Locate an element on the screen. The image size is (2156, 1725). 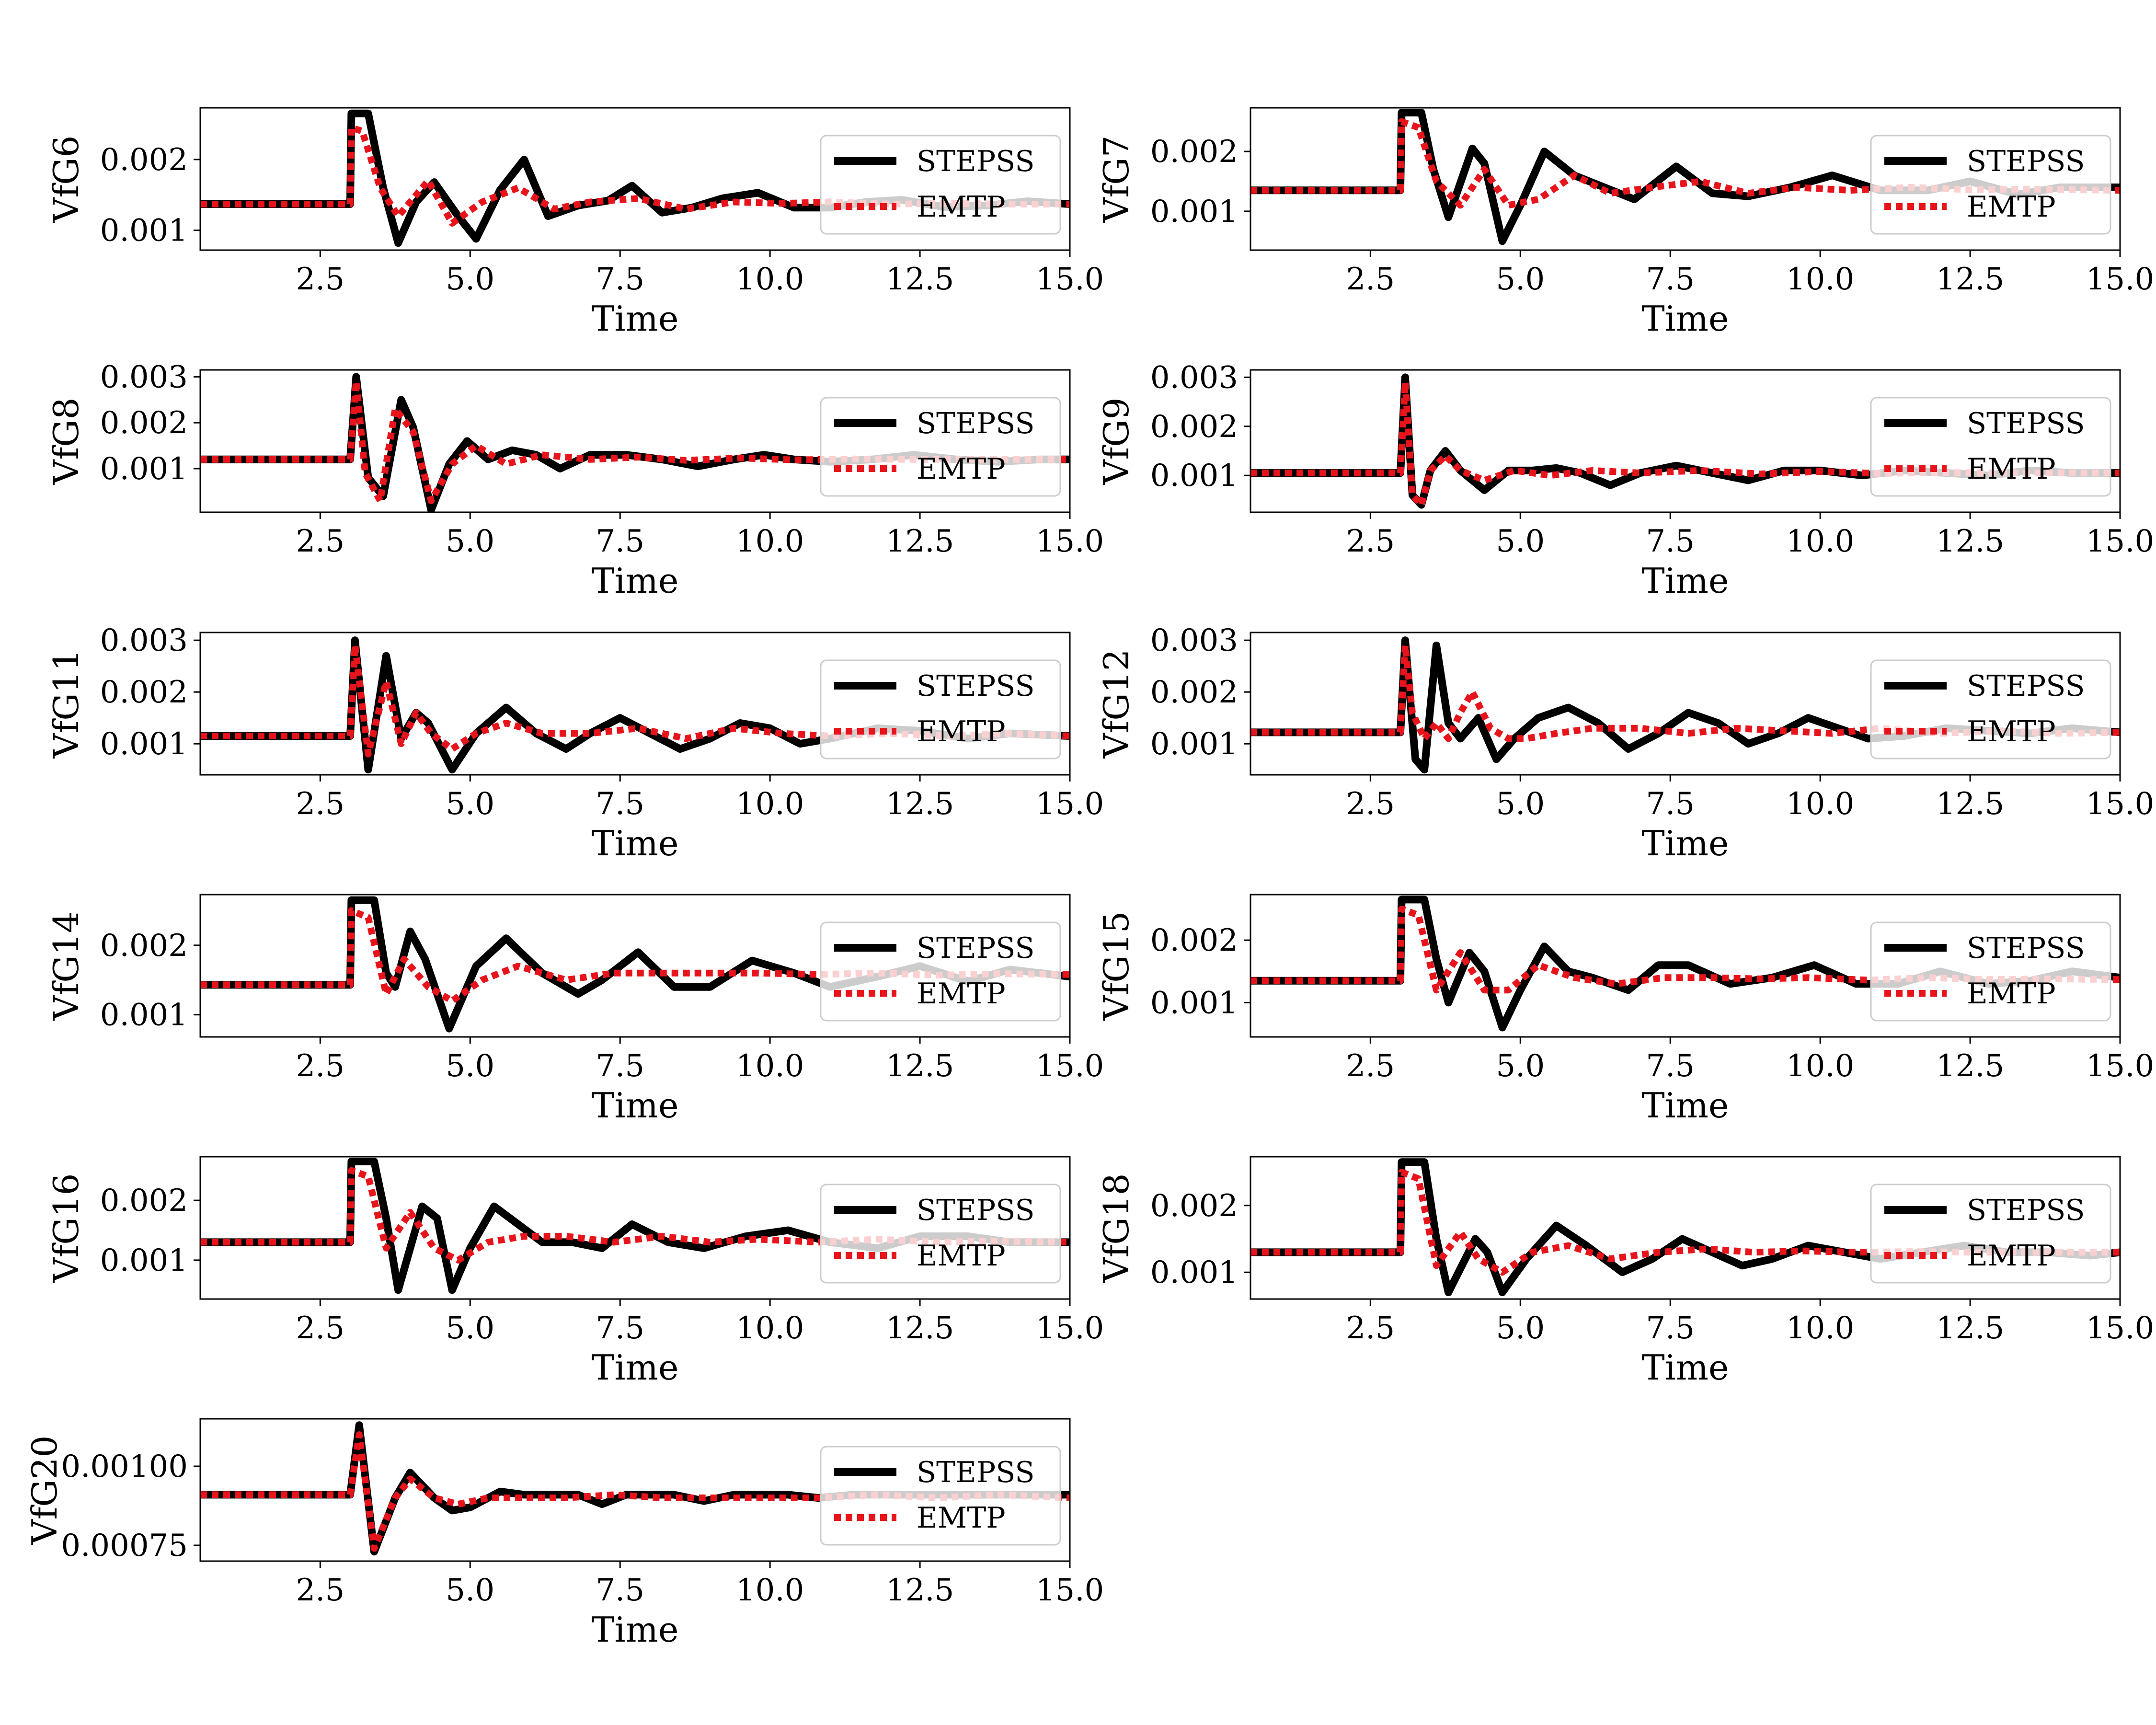
y-axis-label: VfG12 is located at coordinates (1116, 704).